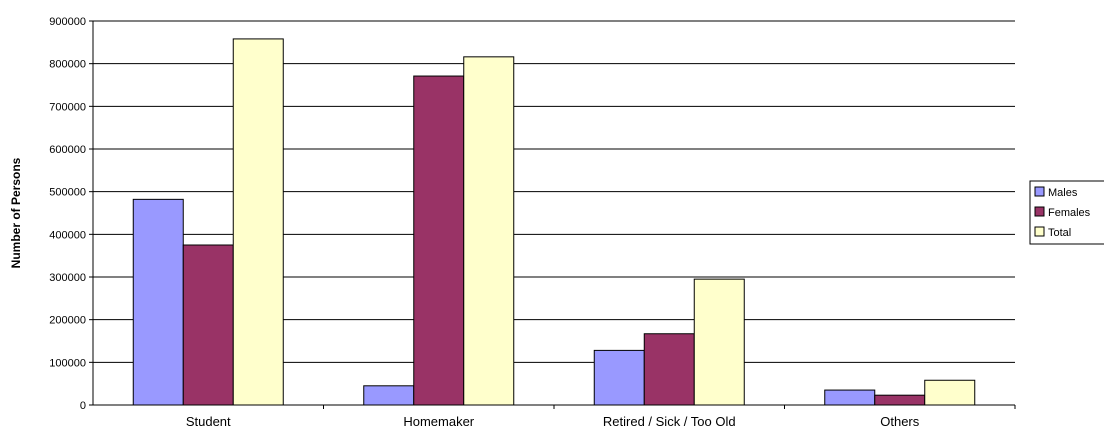  Describe the element at coordinates (67, 22) in the screenshot. I see `y-tick-label: 900000` at that location.